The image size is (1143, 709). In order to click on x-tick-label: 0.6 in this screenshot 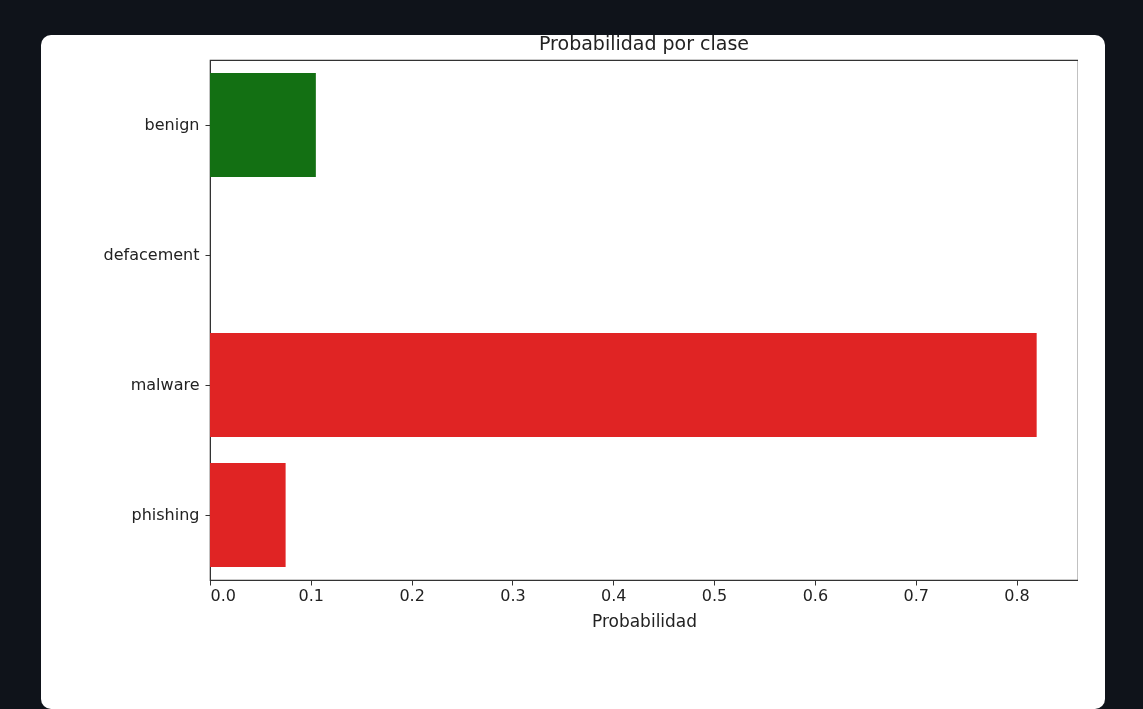, I will do `click(815, 595)`.